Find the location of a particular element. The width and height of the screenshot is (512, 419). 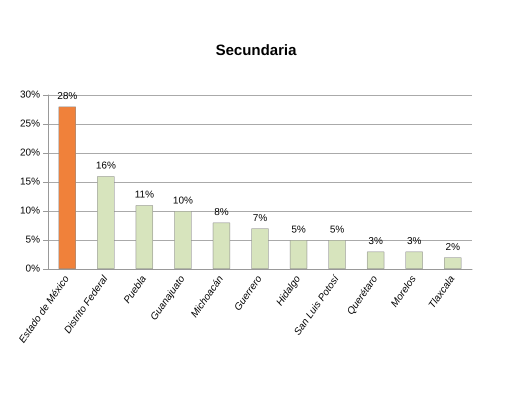

y-tick-label: 0% is located at coordinates (33, 269).